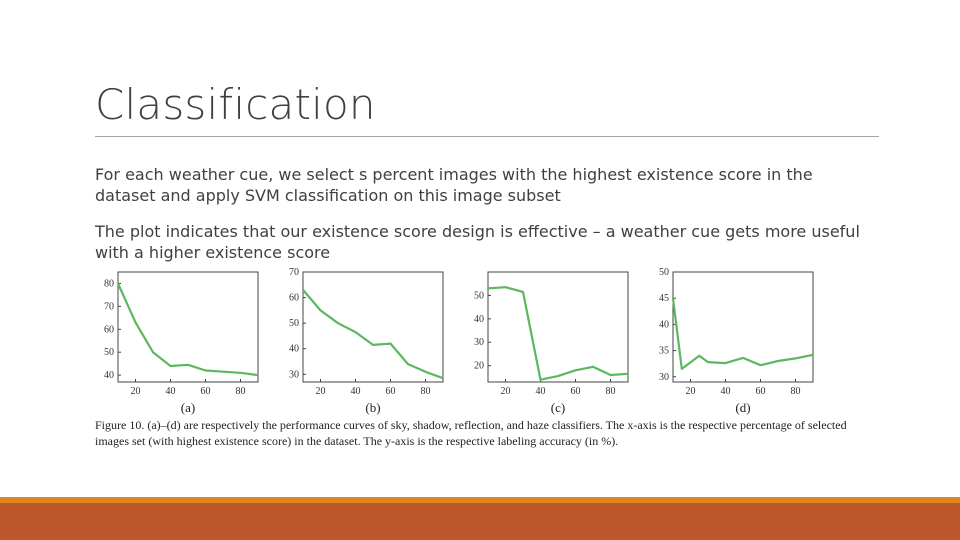 This screenshot has width=960, height=540. What do you see at coordinates (480, 521) in the screenshot?
I see `footer-bar` at bounding box center [480, 521].